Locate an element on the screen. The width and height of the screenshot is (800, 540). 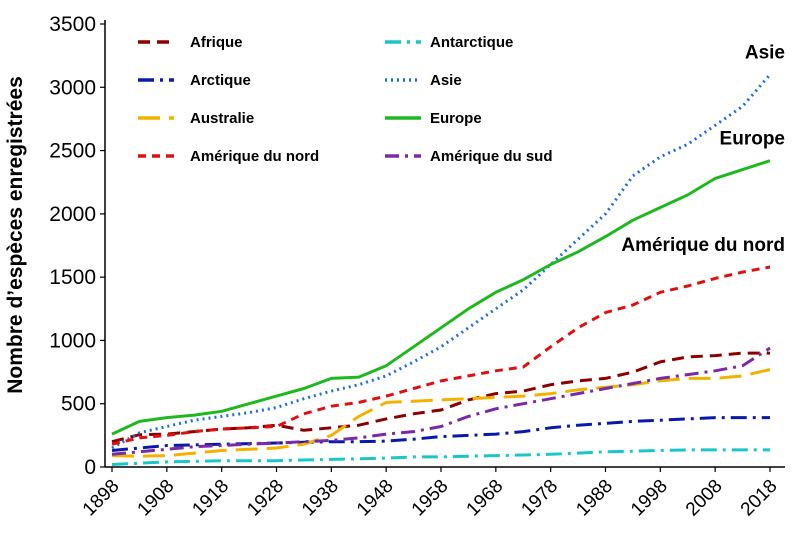
x-tick-label: 1928 is located at coordinates (265, 498).